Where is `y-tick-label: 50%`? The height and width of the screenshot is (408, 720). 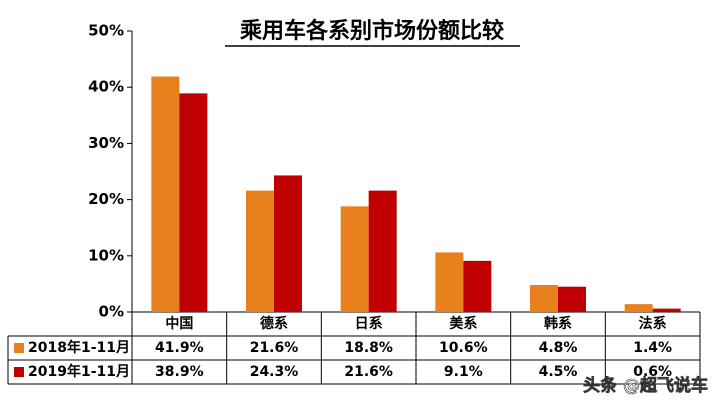
y-tick-label: 50% is located at coordinates (106, 31).